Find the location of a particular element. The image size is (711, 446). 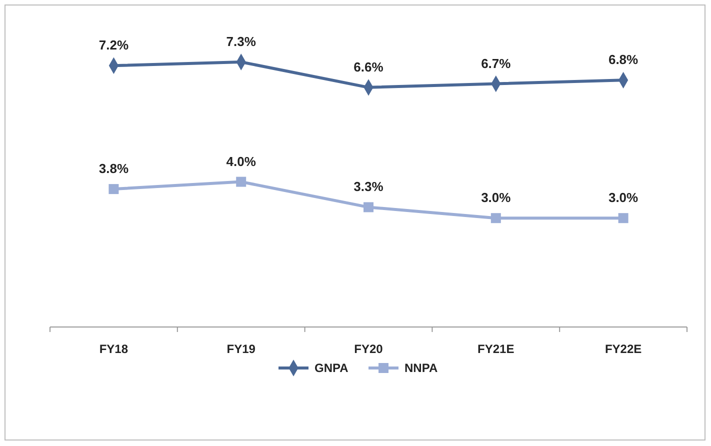

data-label: 7.2% is located at coordinates (113, 45).